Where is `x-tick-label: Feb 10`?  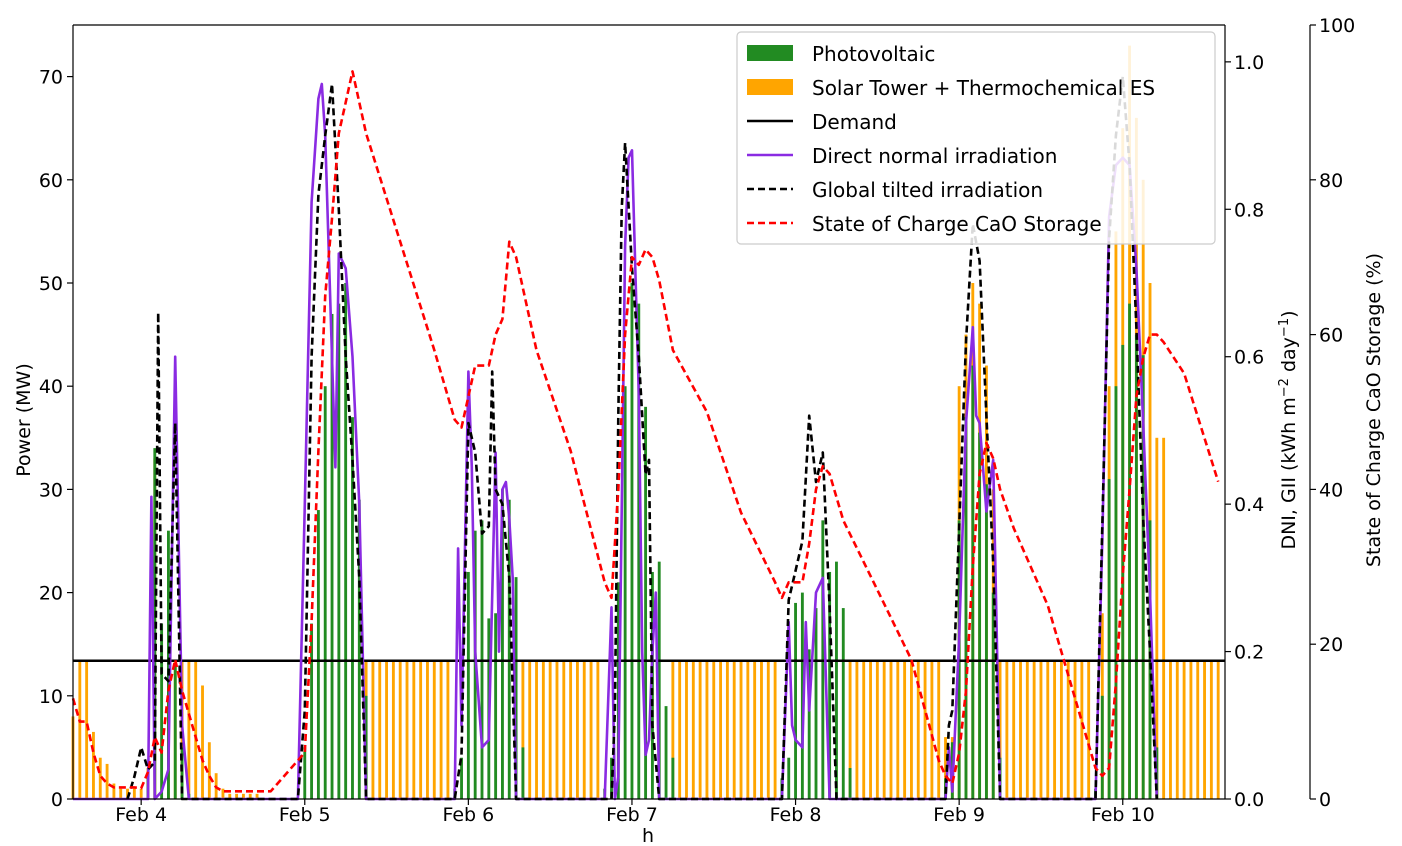 x-tick-label: Feb 10 is located at coordinates (1123, 815).